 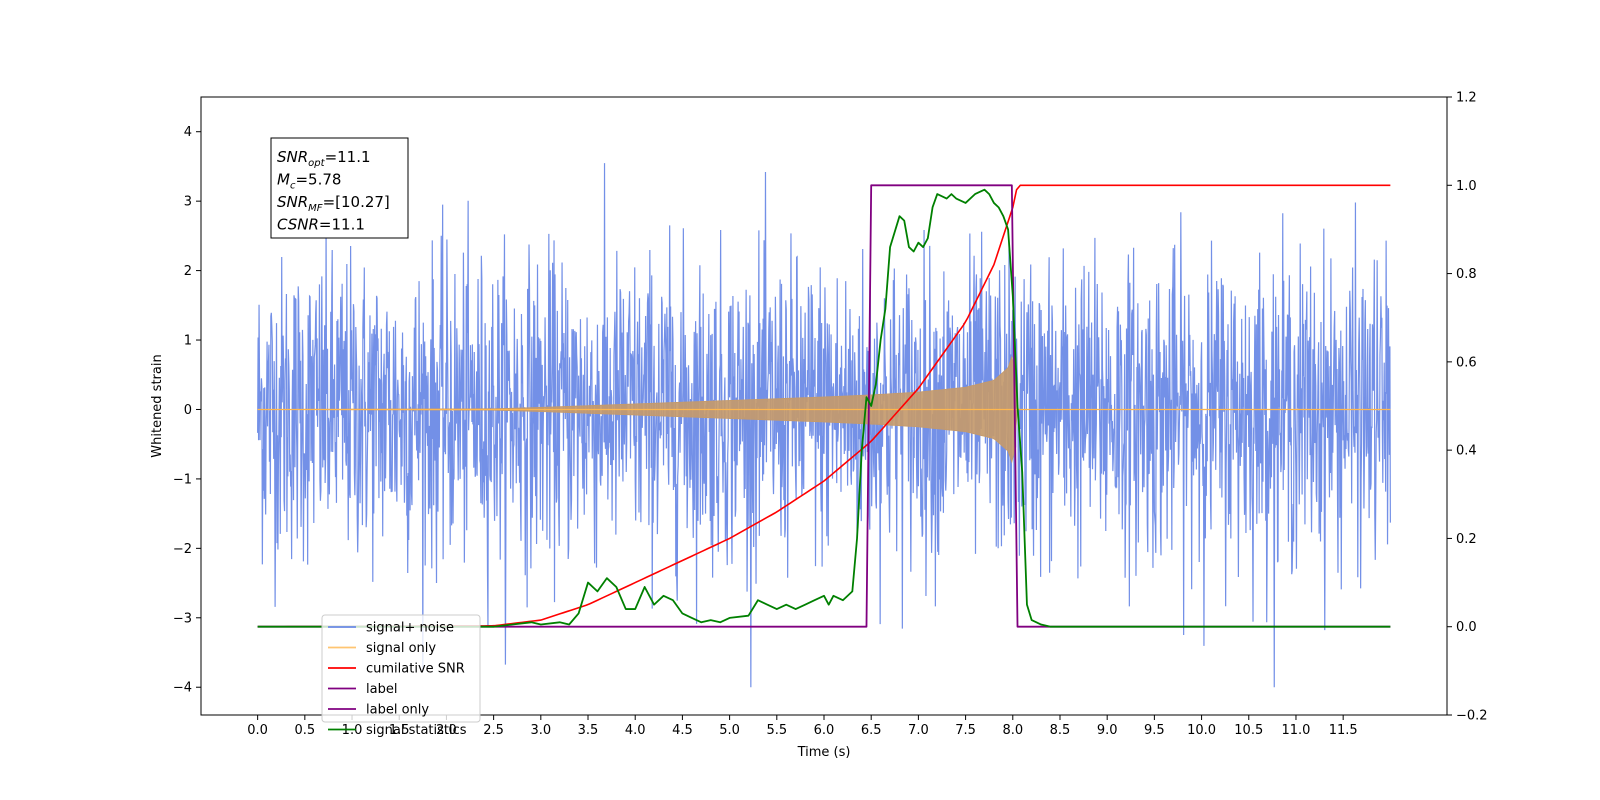 I want to click on y-tick-label: −1, so click(x=182, y=479).